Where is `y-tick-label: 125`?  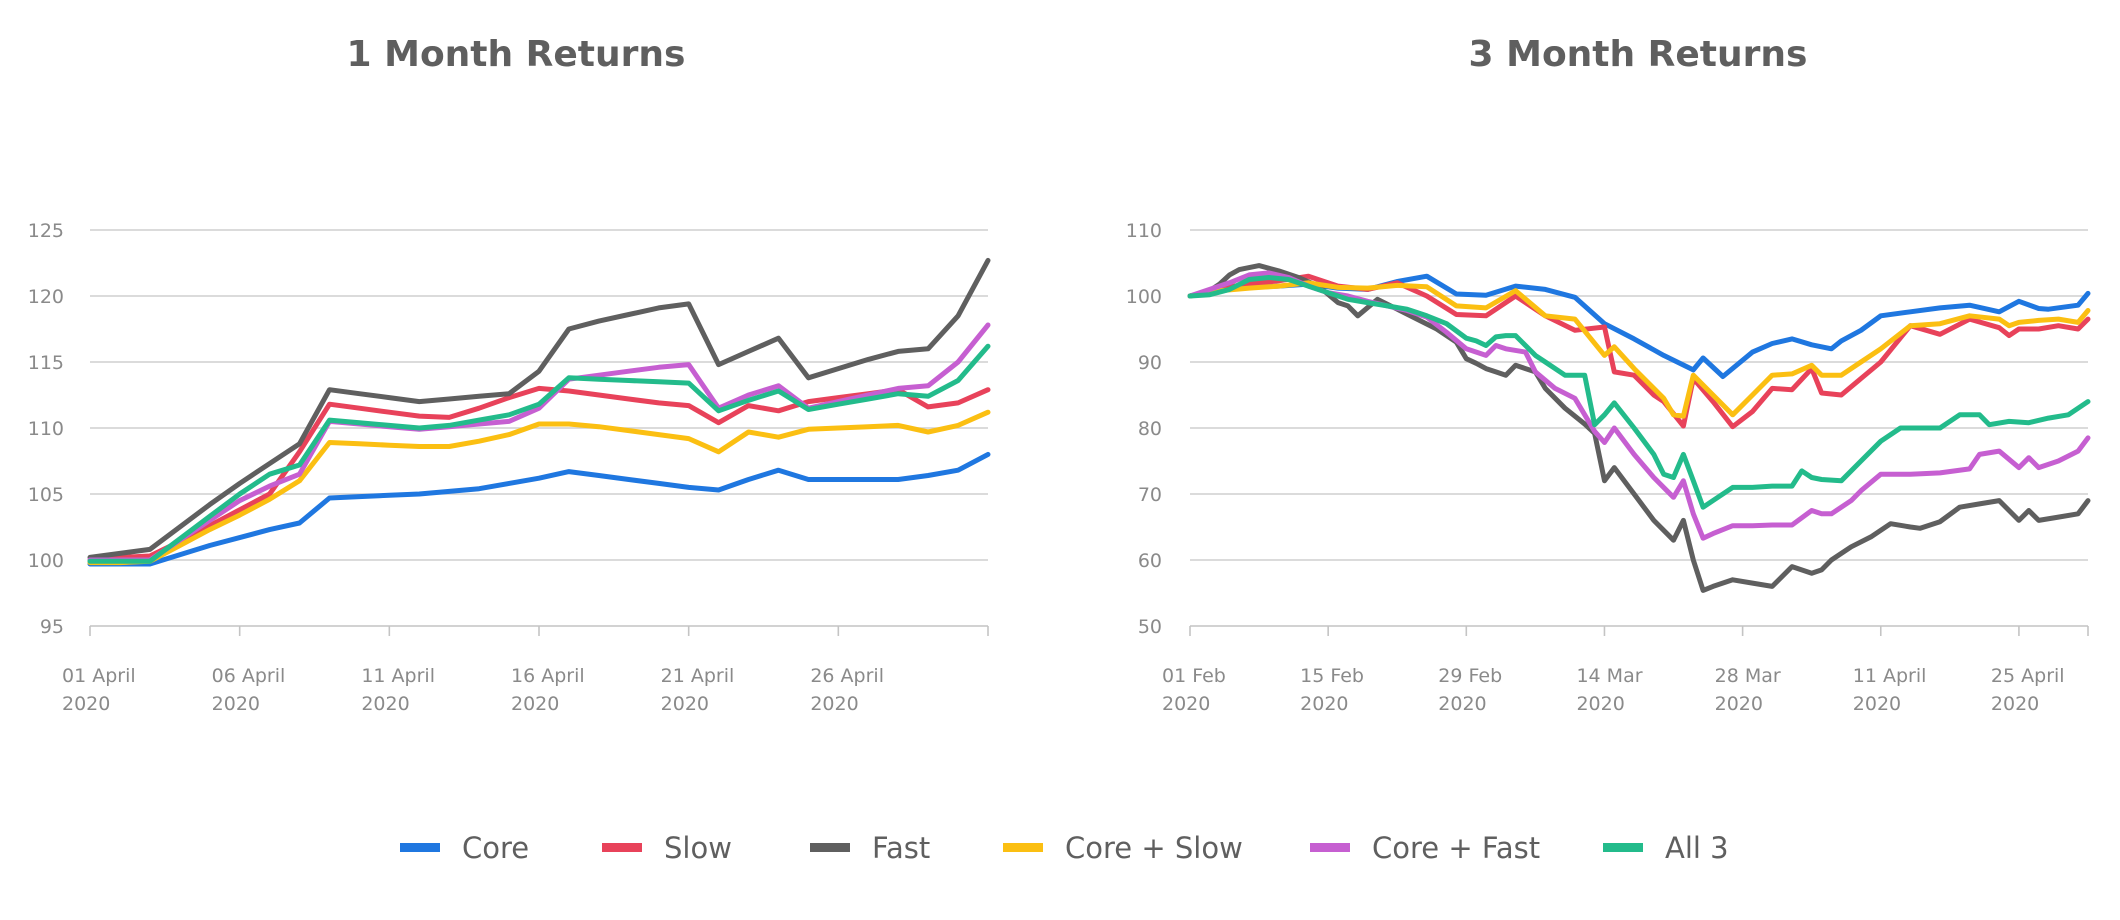 y-tick-label: 125 is located at coordinates (46, 231).